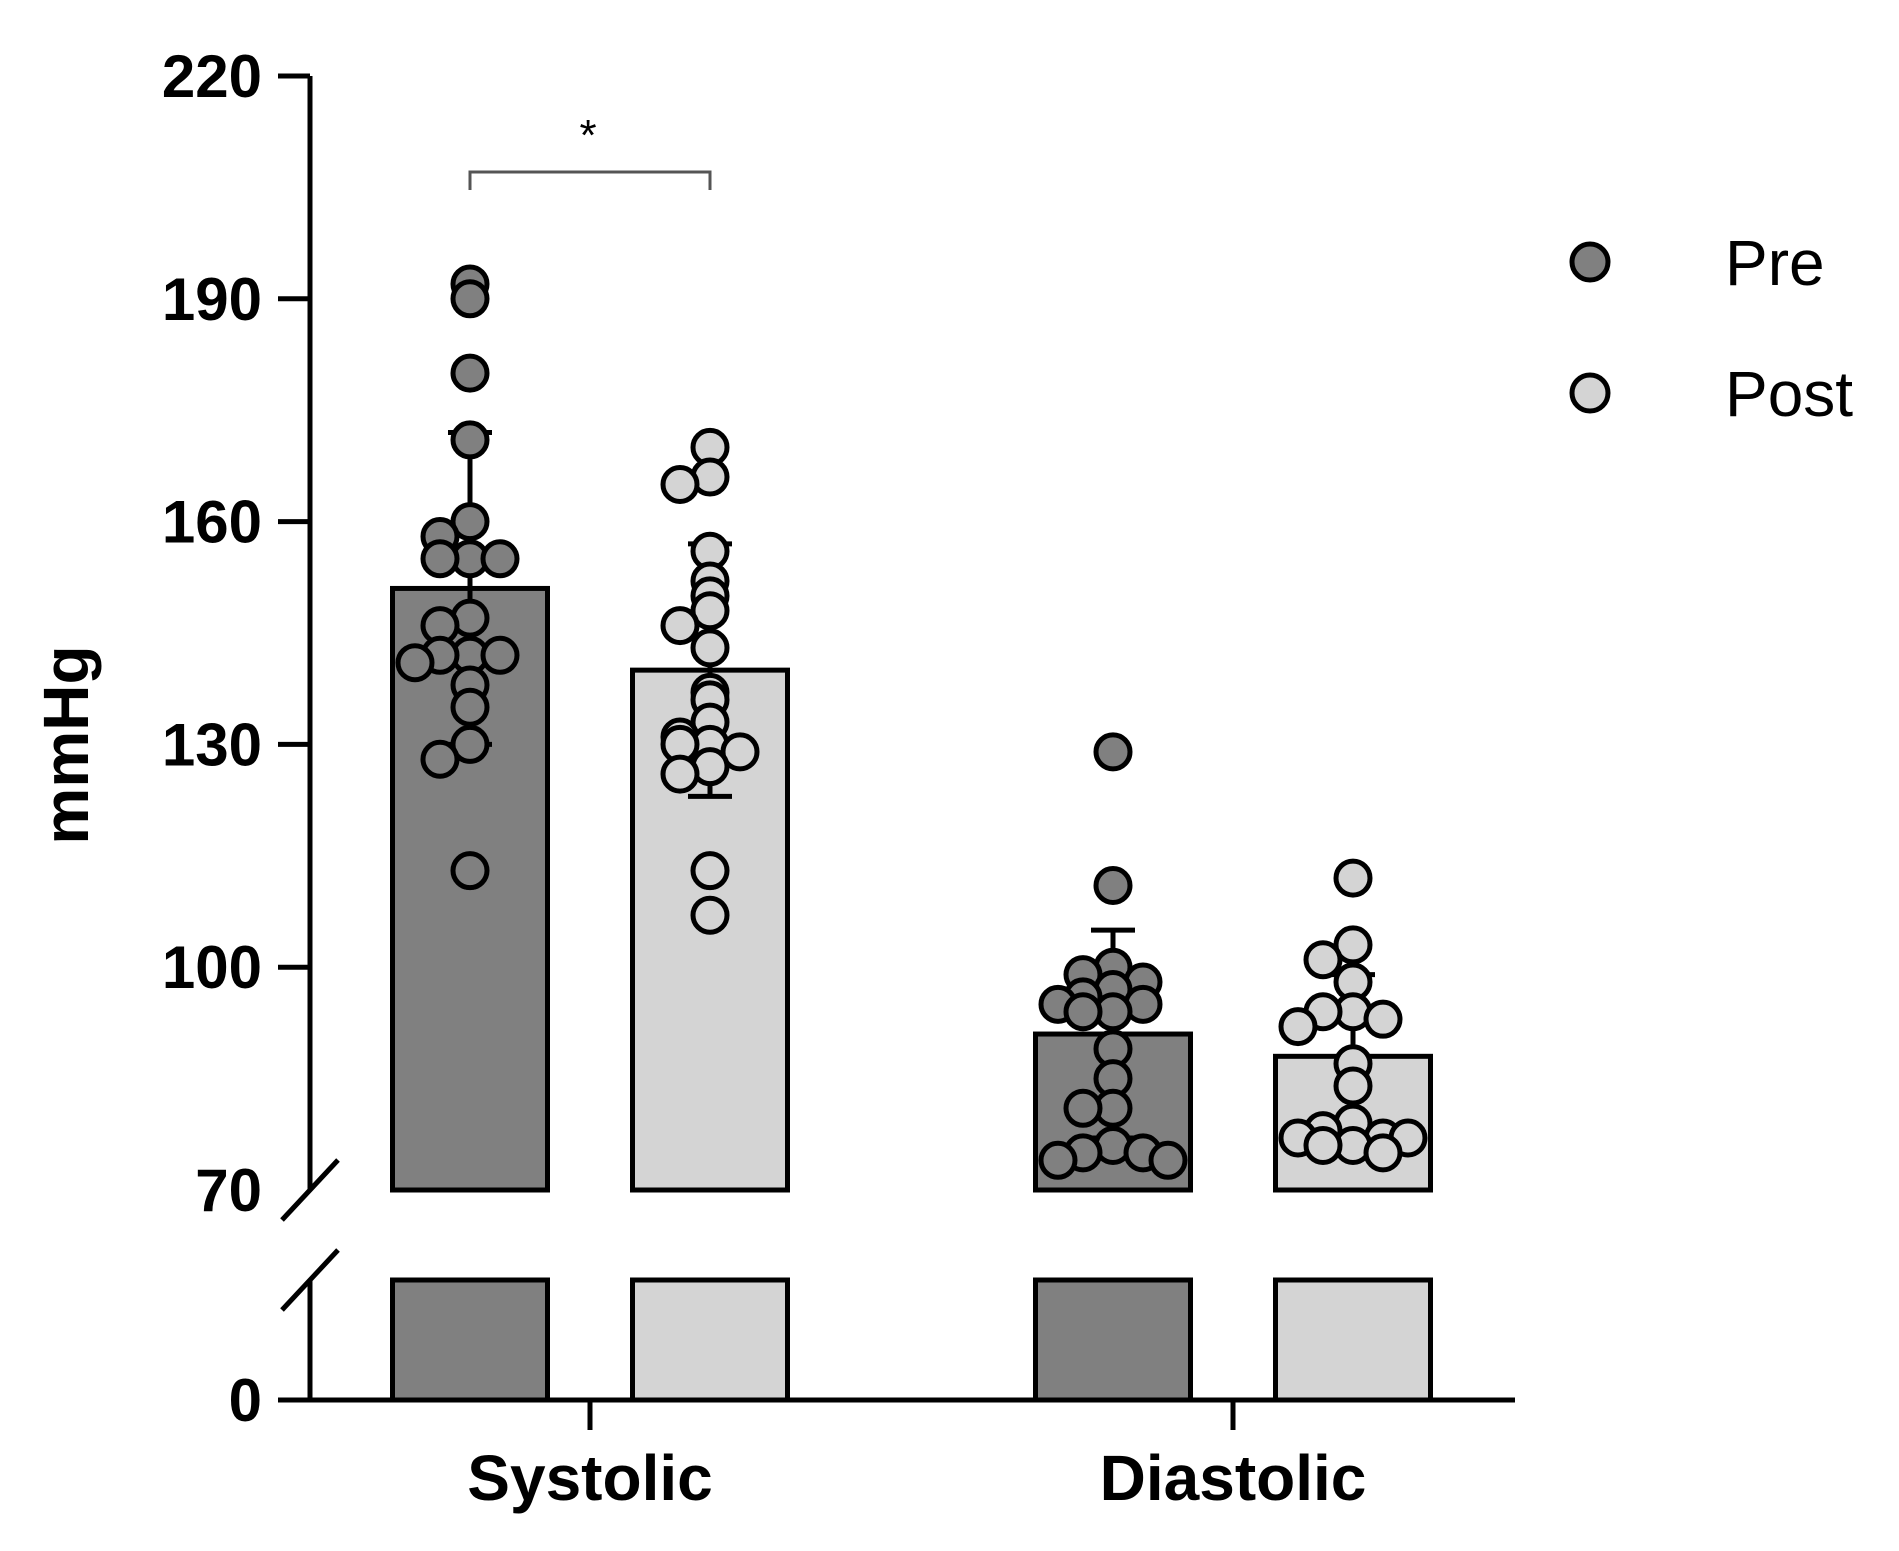 The height and width of the screenshot is (1551, 1899). What do you see at coordinates (1233, 1478) in the screenshot?
I see `x-tick-label: Diastolic` at bounding box center [1233, 1478].